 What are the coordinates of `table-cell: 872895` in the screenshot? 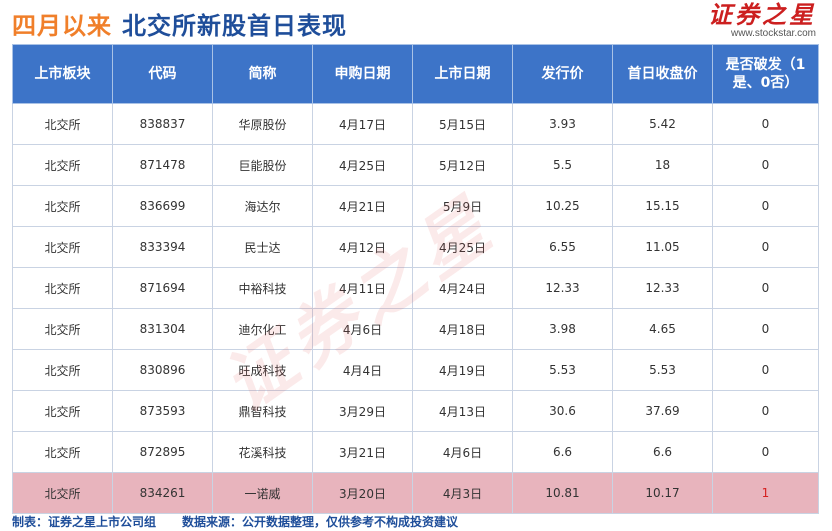 It's located at (162, 452).